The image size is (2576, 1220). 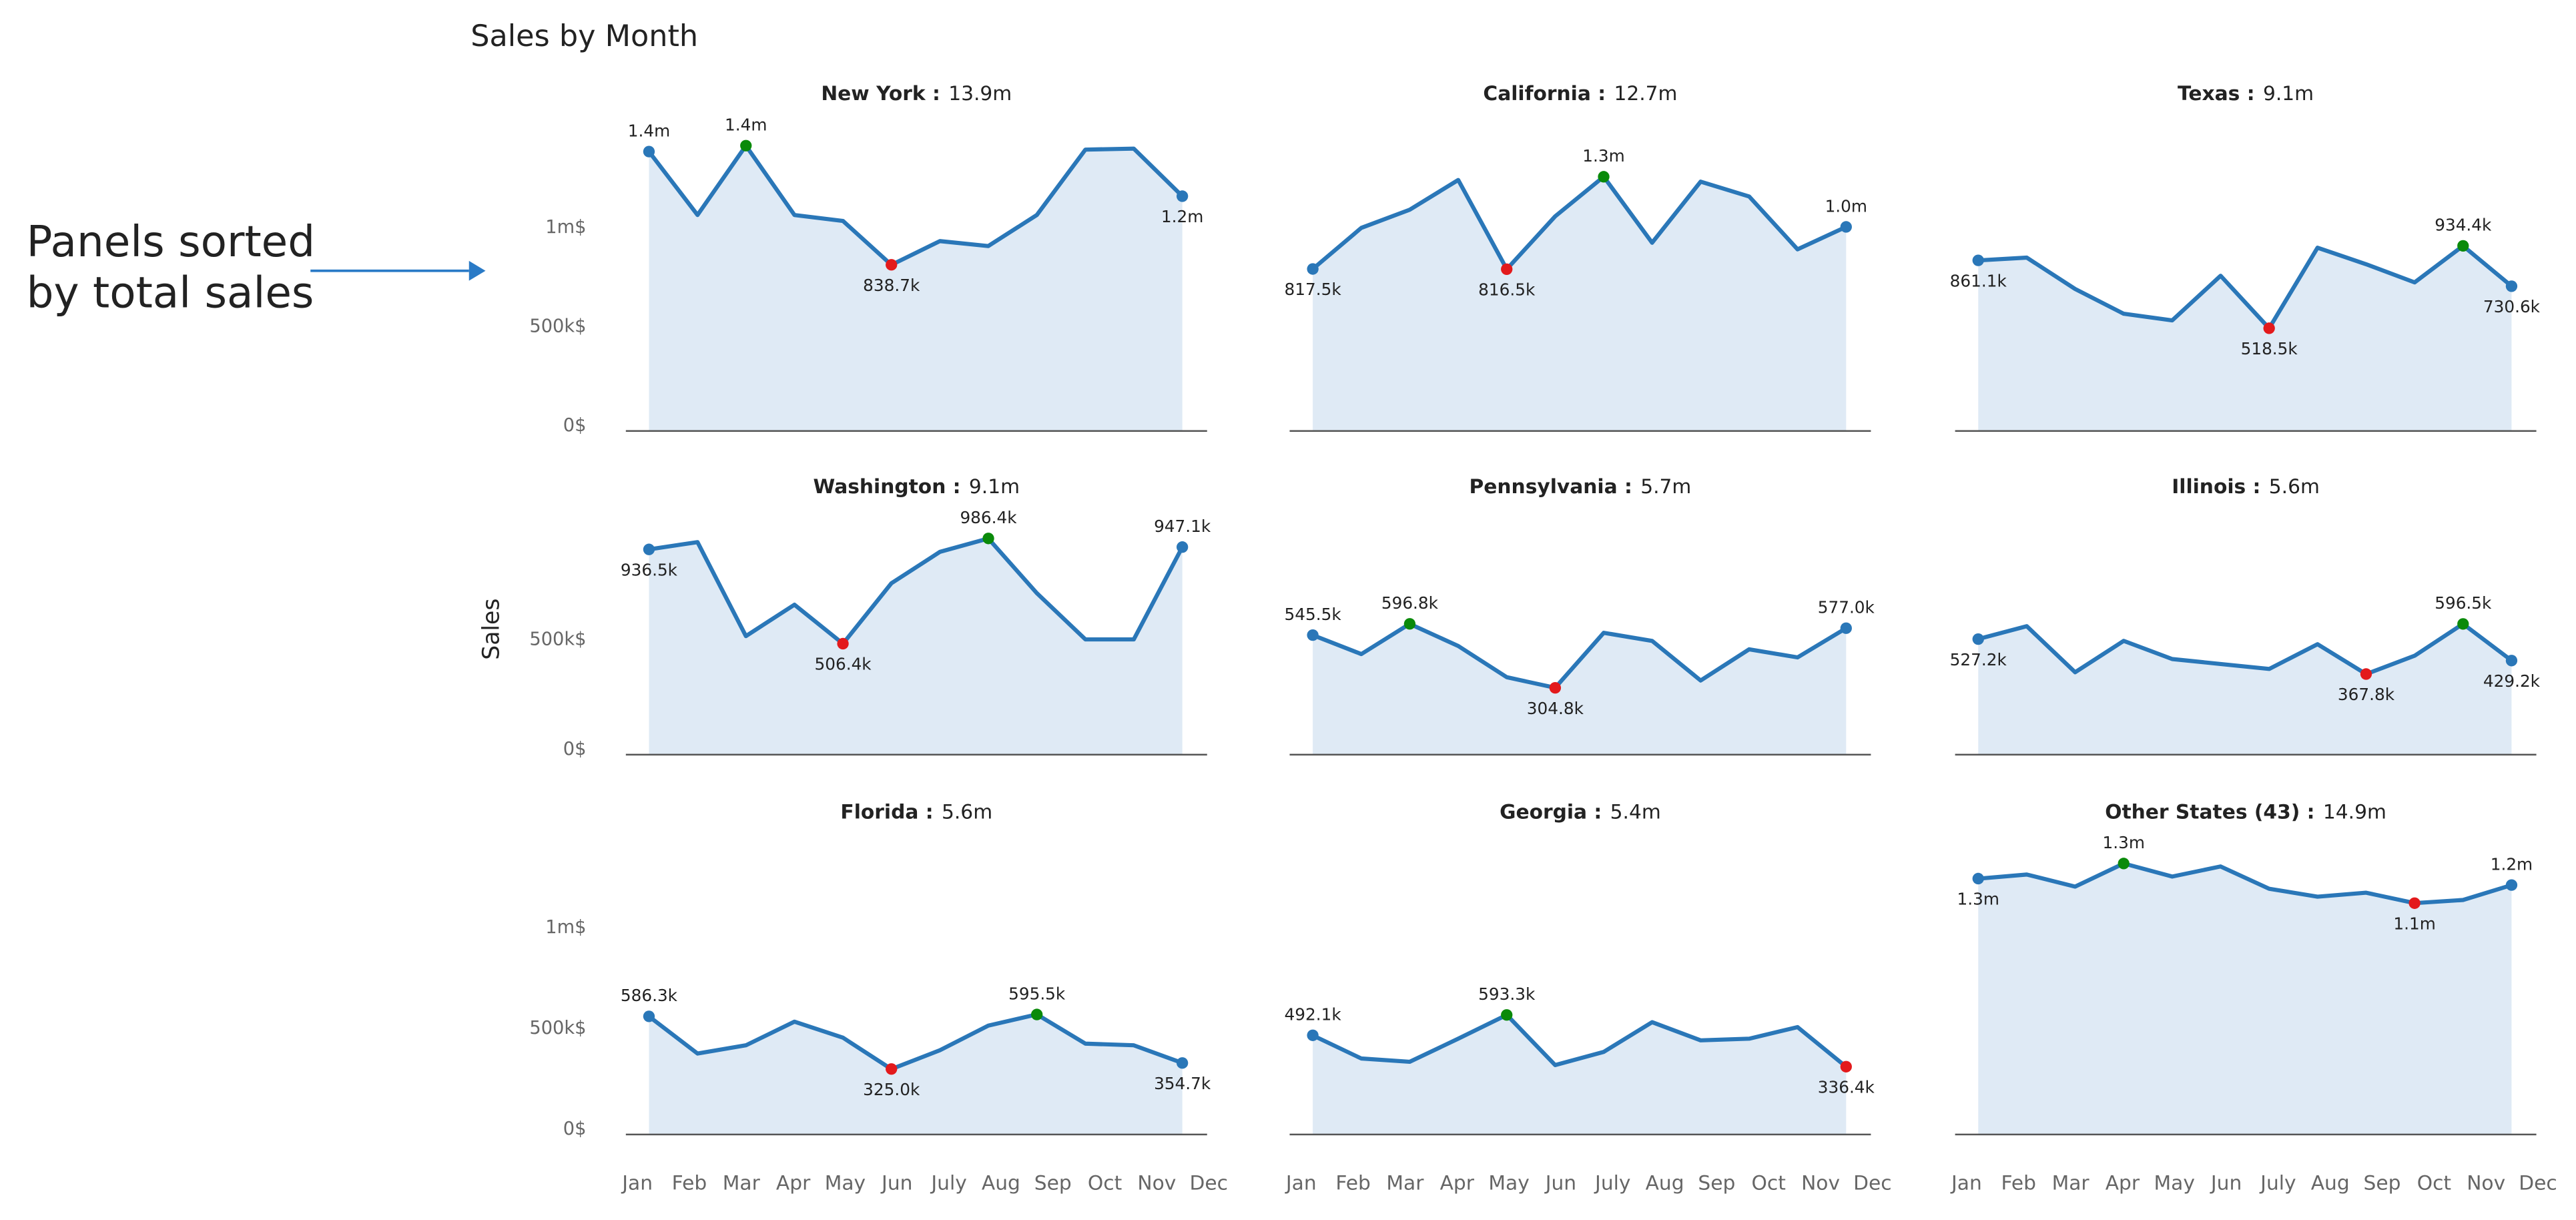 I want to click on panel-name: Florida :, so click(x=886, y=812).